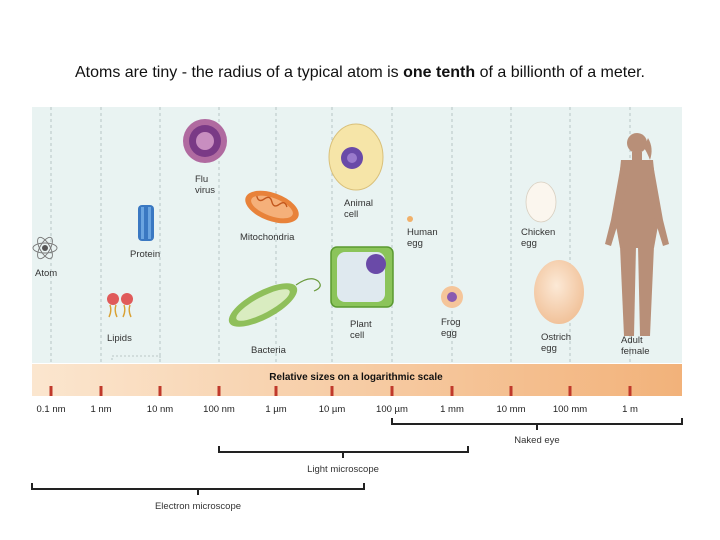 The width and height of the screenshot is (720, 540). What do you see at coordinates (198, 506) in the screenshot?
I see `electron-microscope-label: Electron microscope` at bounding box center [198, 506].